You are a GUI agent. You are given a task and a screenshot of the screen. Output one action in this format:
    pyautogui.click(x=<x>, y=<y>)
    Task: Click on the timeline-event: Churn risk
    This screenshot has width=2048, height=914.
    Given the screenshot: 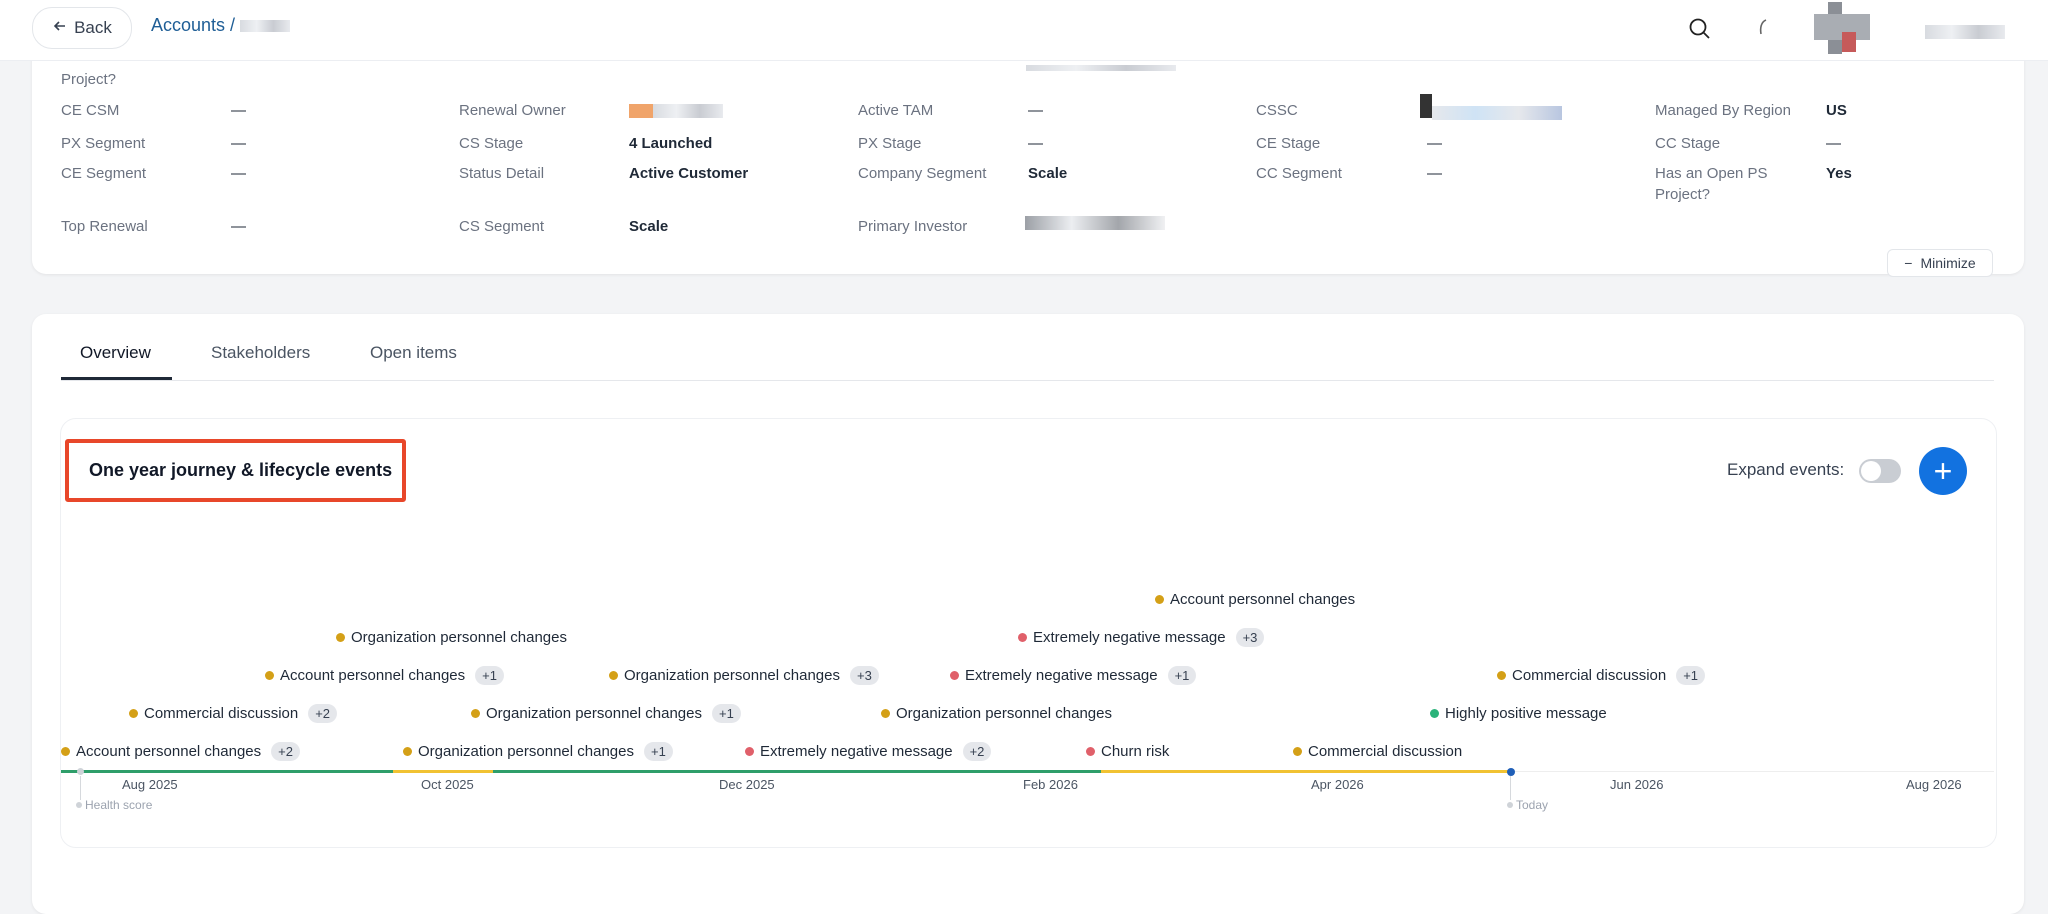 What is the action you would take?
    pyautogui.click(x=1127, y=751)
    